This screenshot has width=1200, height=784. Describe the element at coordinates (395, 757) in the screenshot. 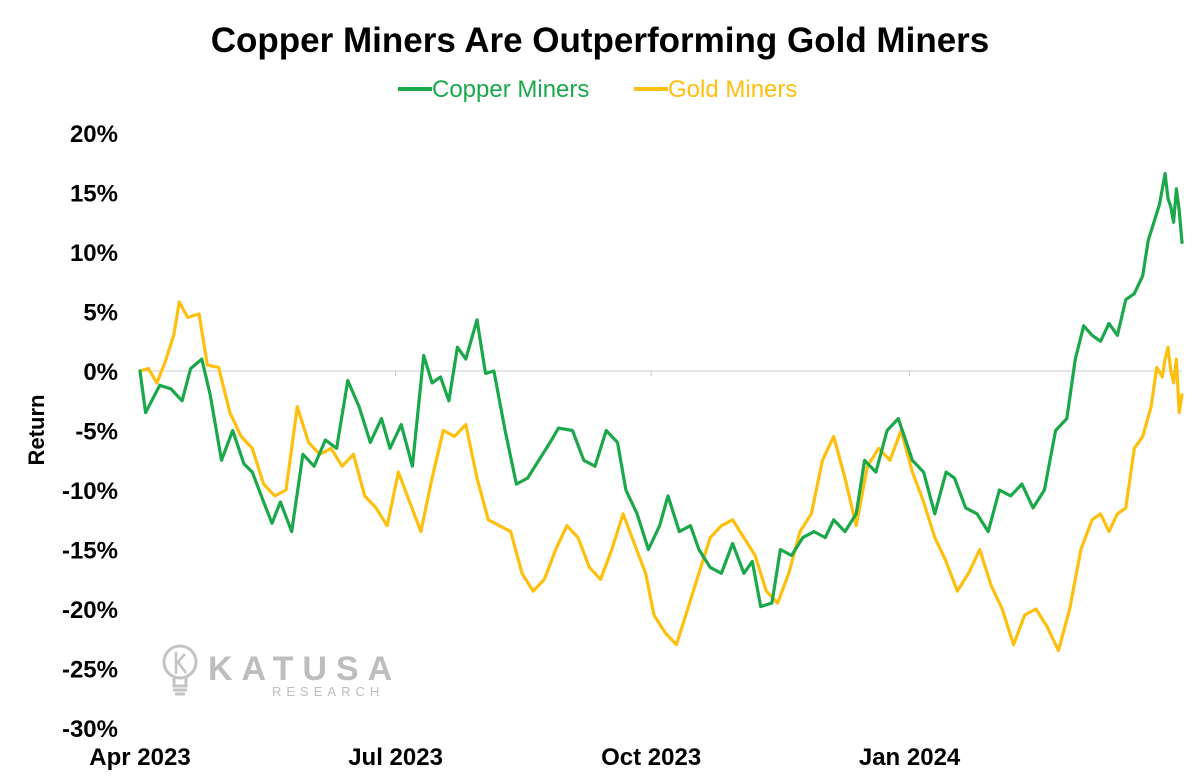

I see `x-tick-label: Jul 2023` at that location.